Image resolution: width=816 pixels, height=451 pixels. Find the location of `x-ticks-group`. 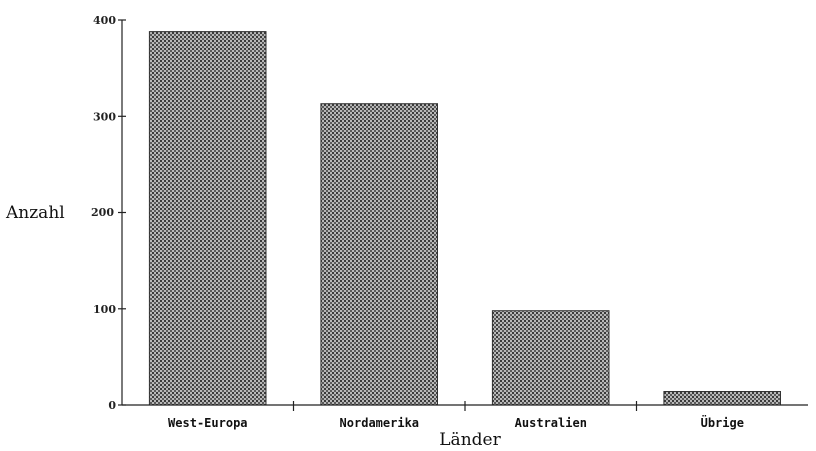

x-ticks-group is located at coordinates (465, 406).